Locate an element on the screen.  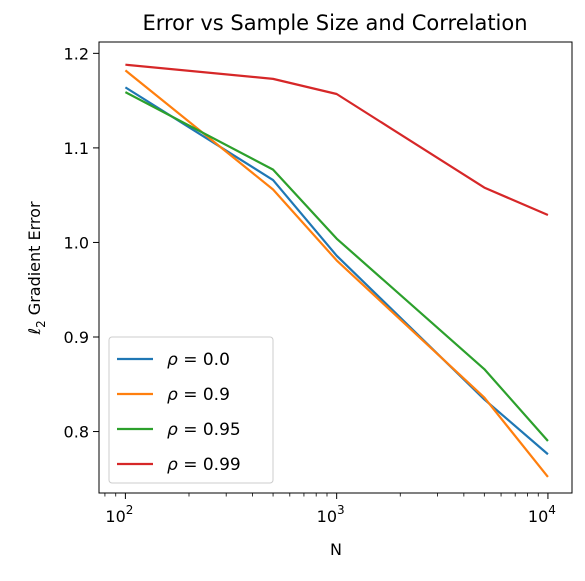
x-axis-ticks: 10² 10³ 10⁴ is located at coordinates (330, 509).